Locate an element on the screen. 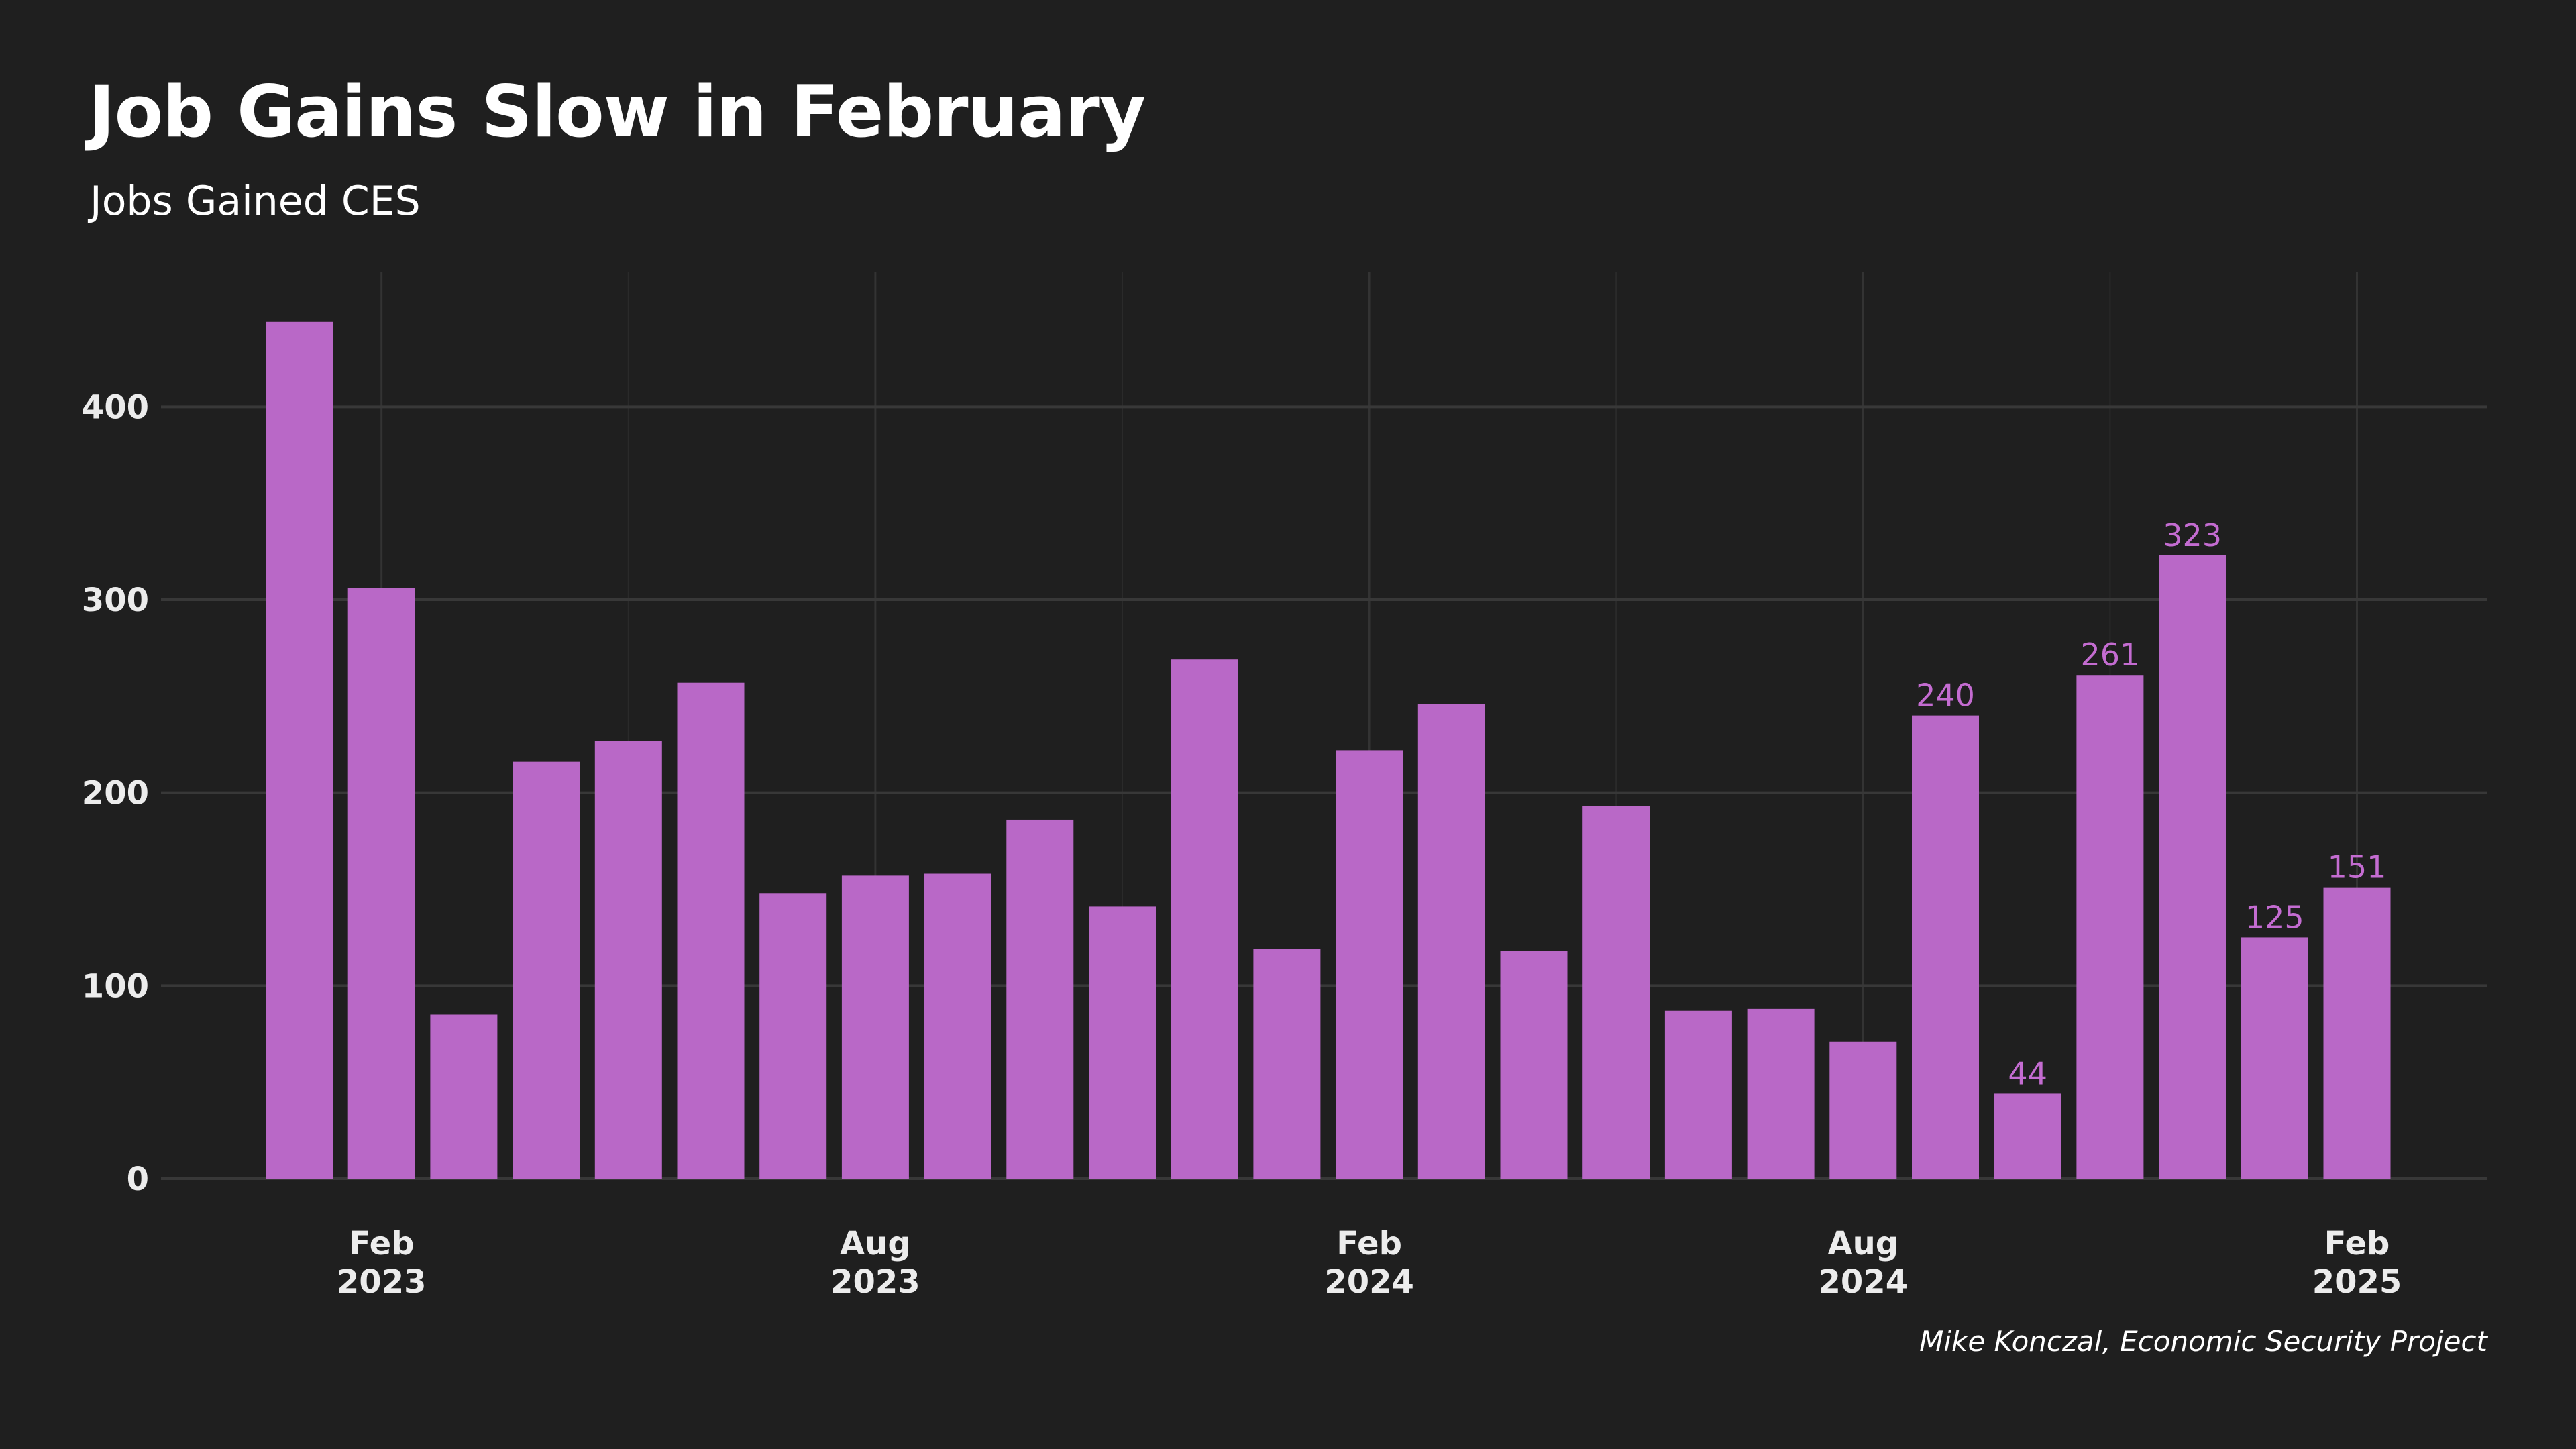  bar-feb-2024 is located at coordinates (1369, 964).